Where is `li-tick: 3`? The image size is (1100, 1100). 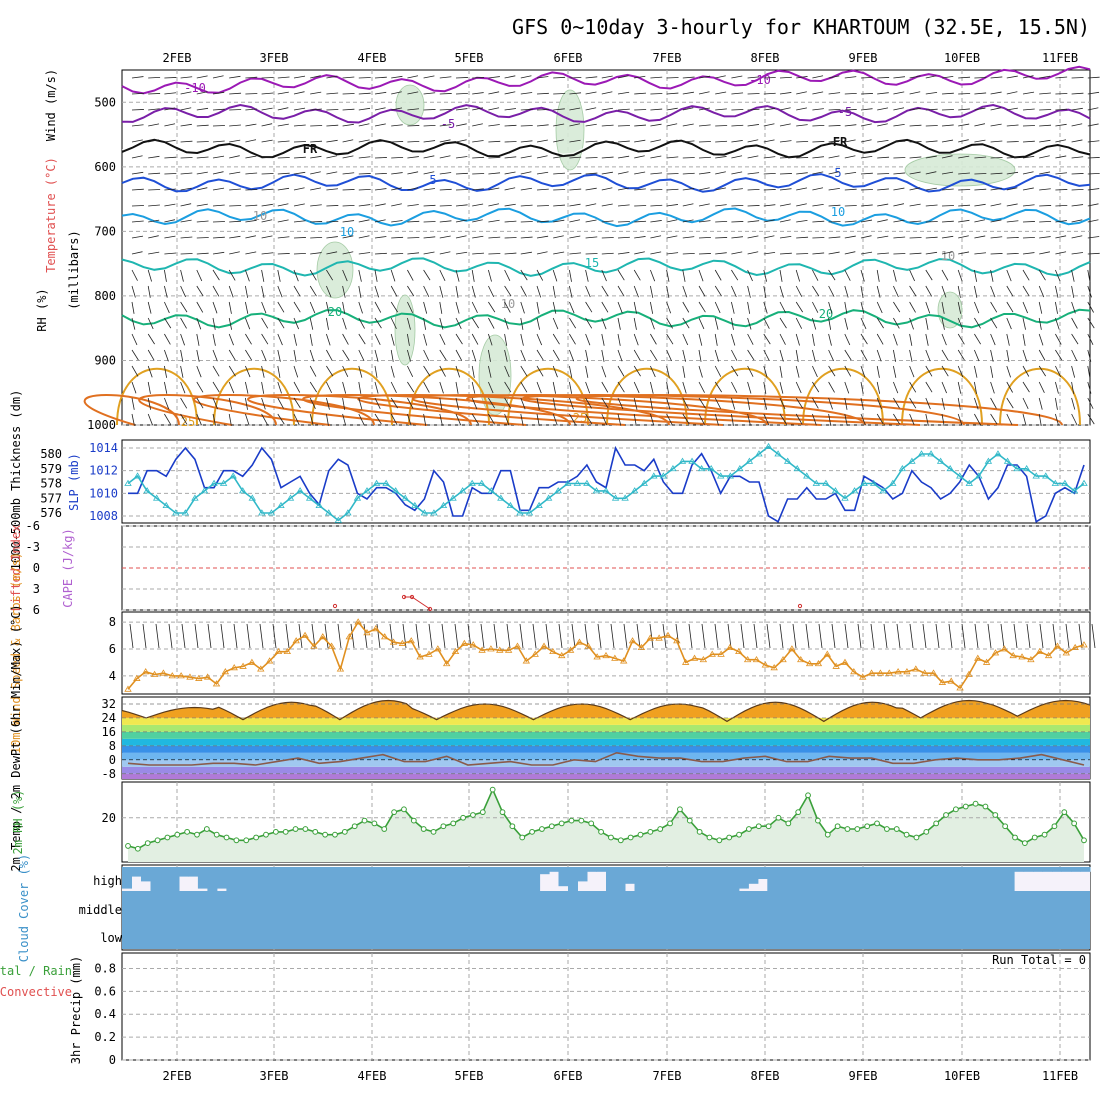 li-tick: 3 is located at coordinates (36, 589).